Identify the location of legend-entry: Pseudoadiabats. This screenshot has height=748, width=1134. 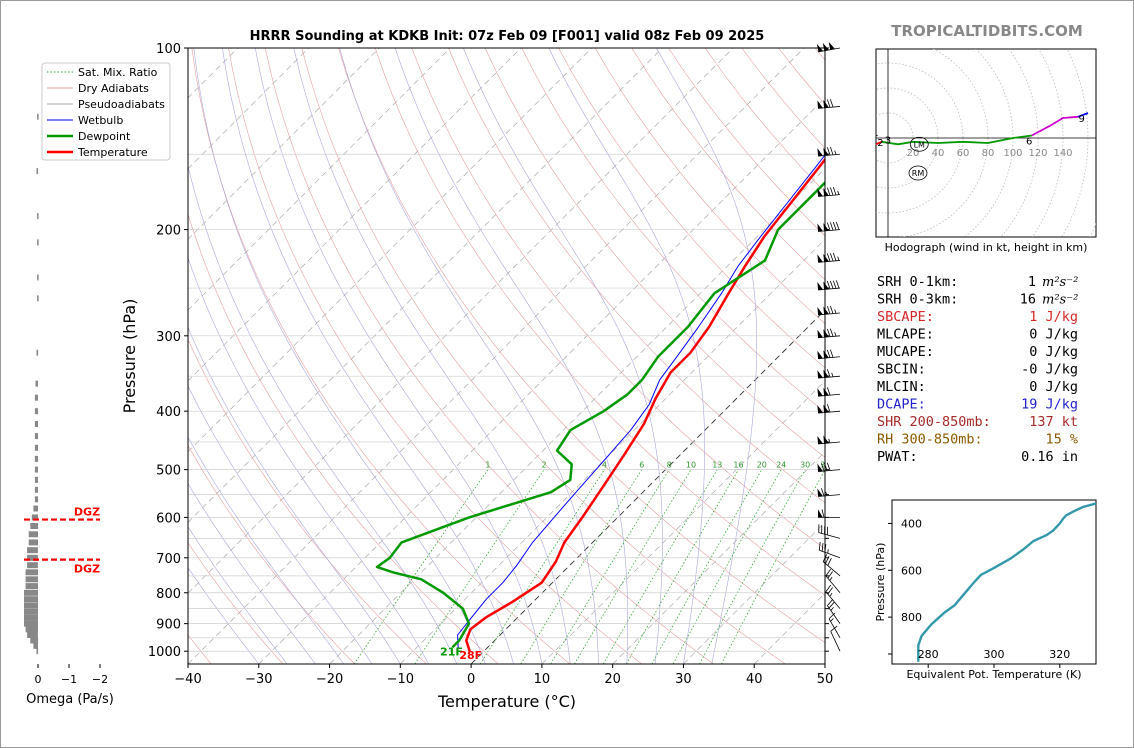
(121, 104).